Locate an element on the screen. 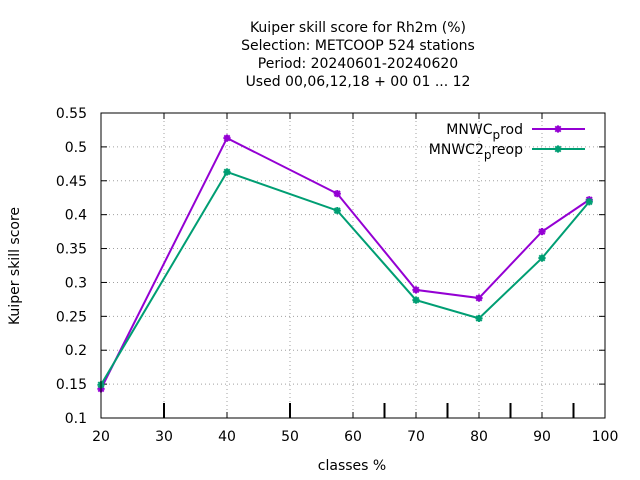 Image resolution: width=640 pixels, height=480 pixels. y-axis-label: Kuiper skill score is located at coordinates (15, 266).